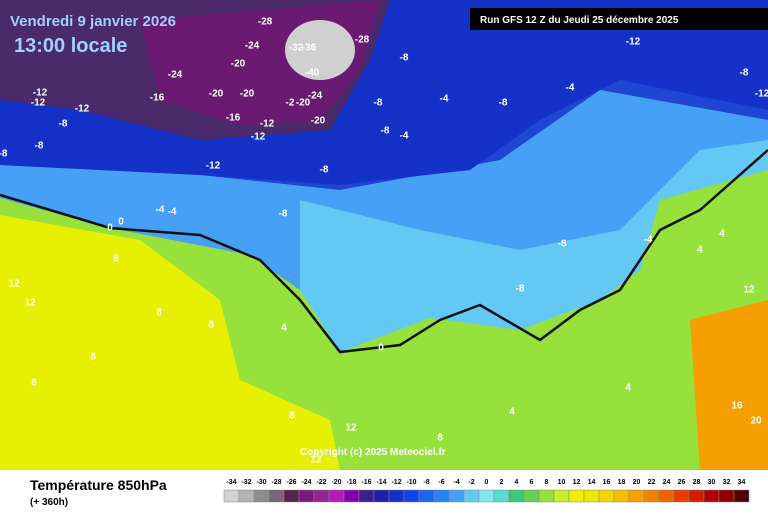  Describe the element at coordinates (737, 406) in the screenshot. I see `isotherm-label: 16` at that location.